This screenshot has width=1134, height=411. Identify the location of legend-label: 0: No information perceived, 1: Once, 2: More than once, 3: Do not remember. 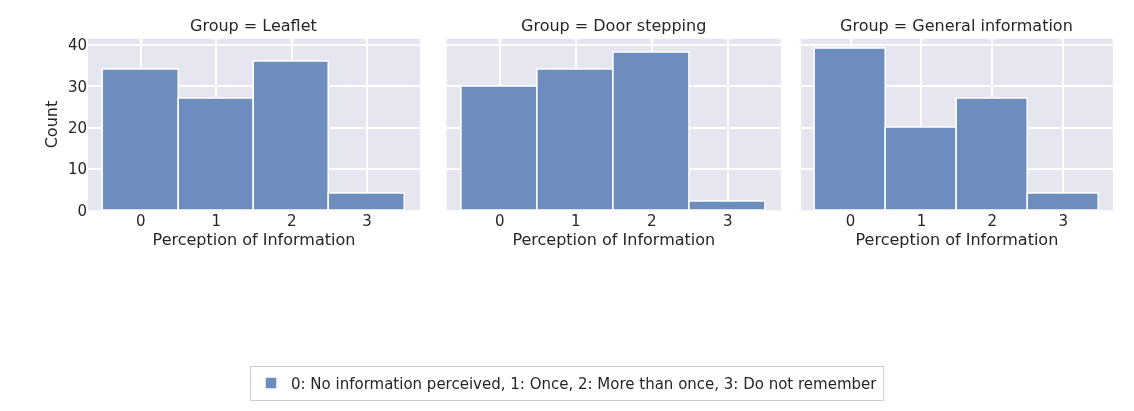
(584, 383).